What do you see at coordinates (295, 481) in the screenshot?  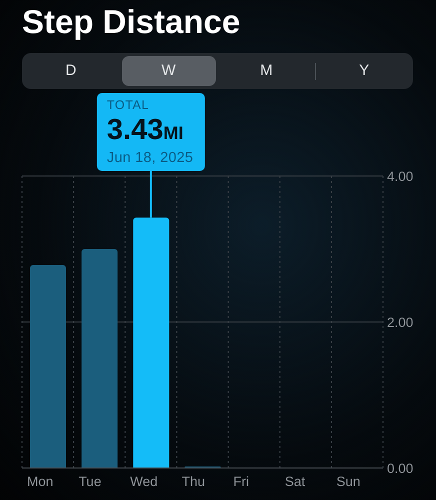 I see `x-tick-label: Sat` at bounding box center [295, 481].